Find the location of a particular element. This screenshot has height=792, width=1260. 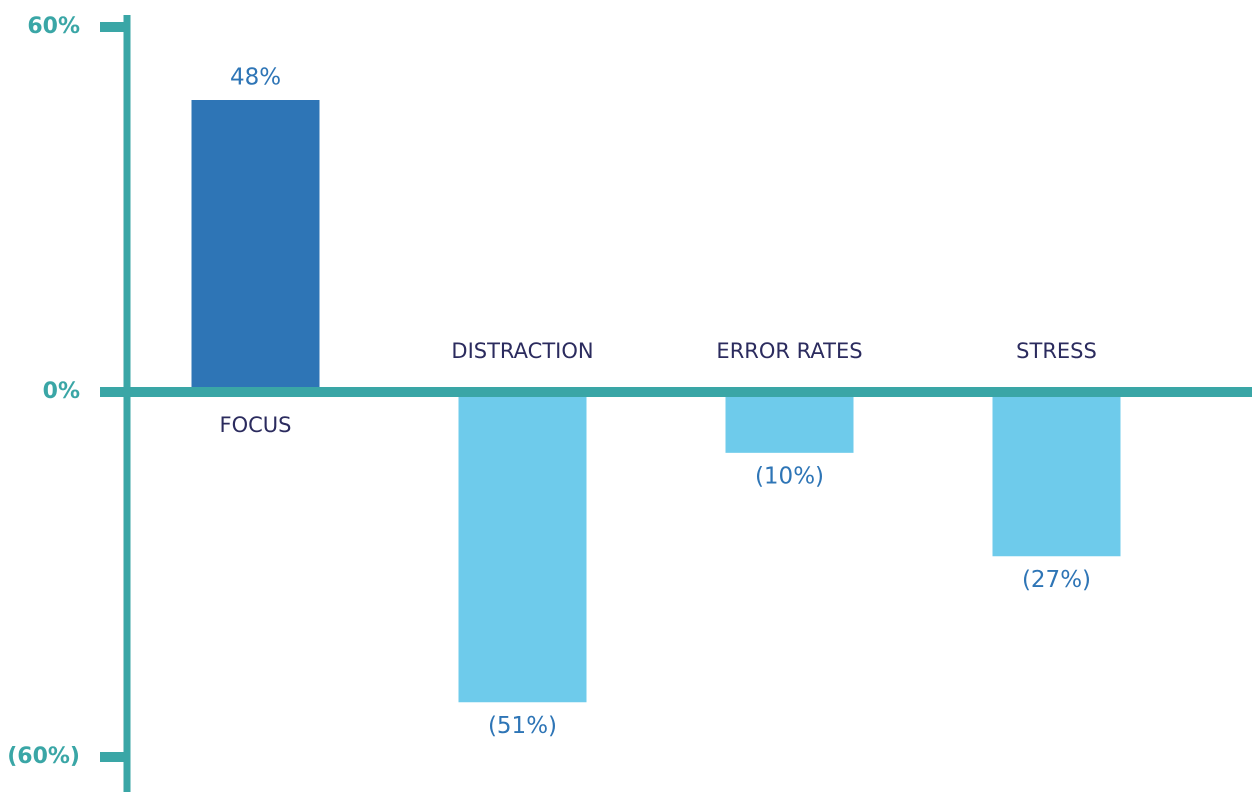

y-tick-label: 0% is located at coordinates (61, 391).